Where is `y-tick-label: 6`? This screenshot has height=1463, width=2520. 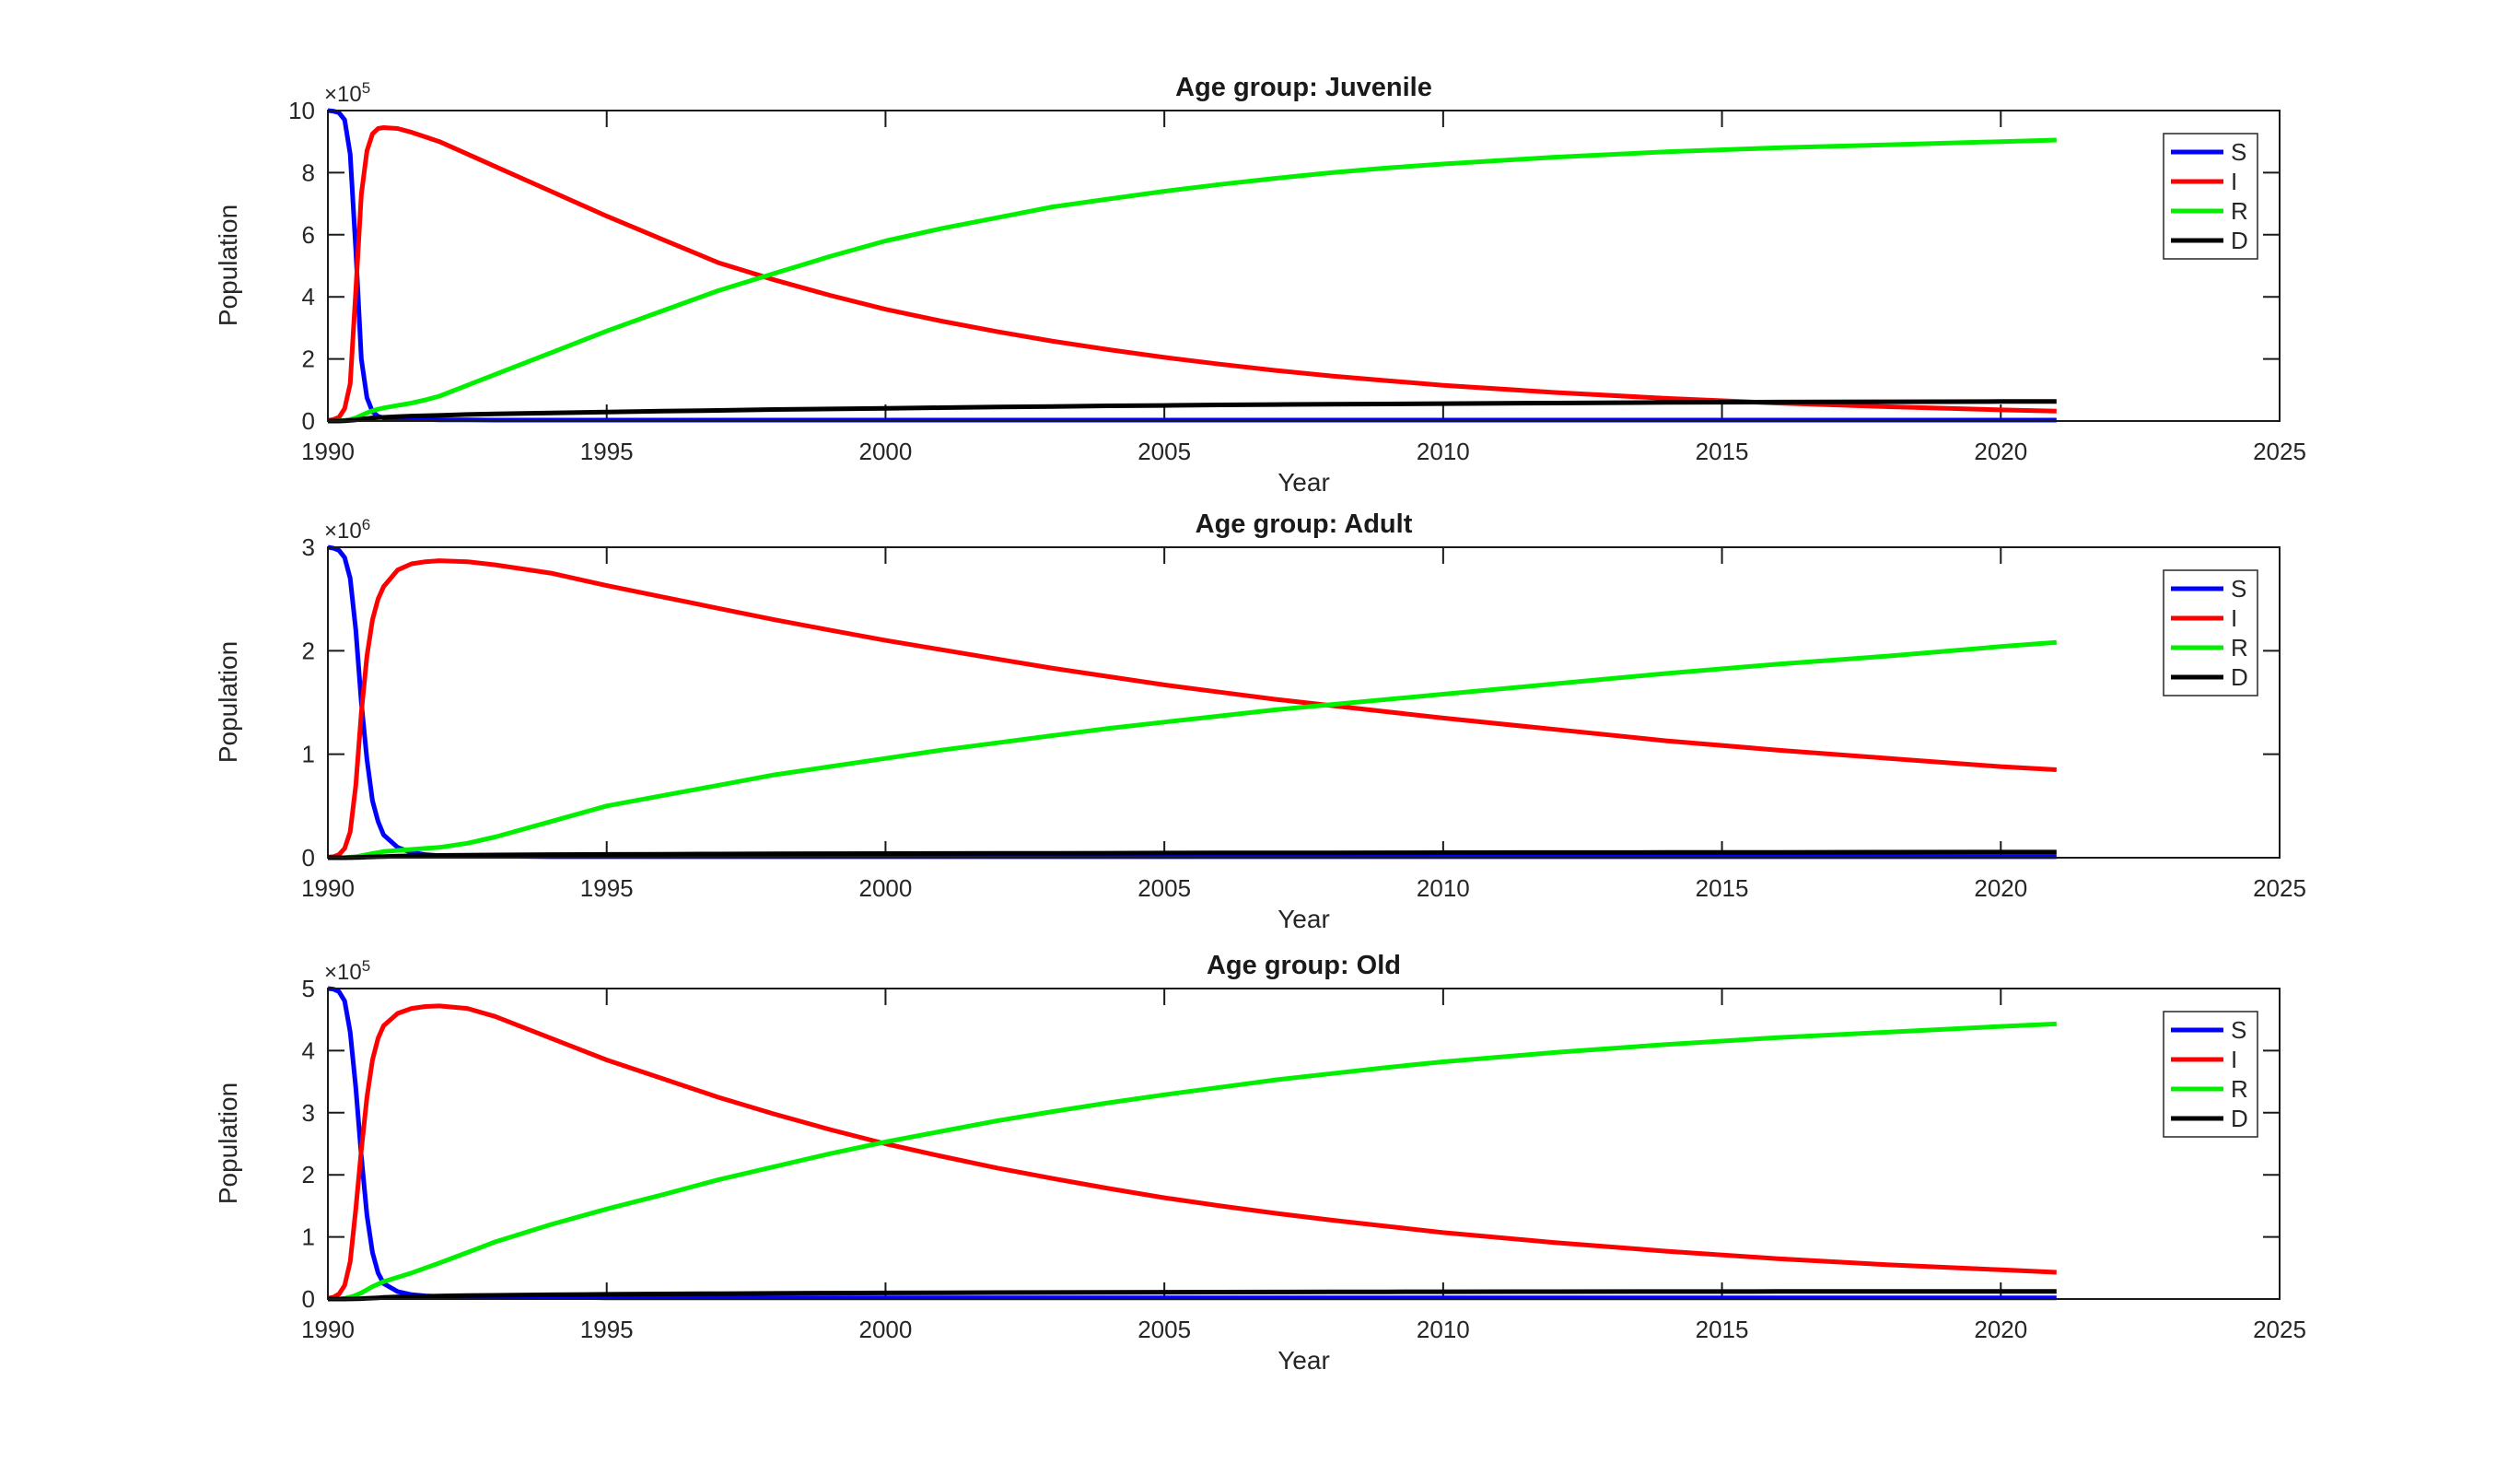
y-tick-label: 6 is located at coordinates (308, 235).